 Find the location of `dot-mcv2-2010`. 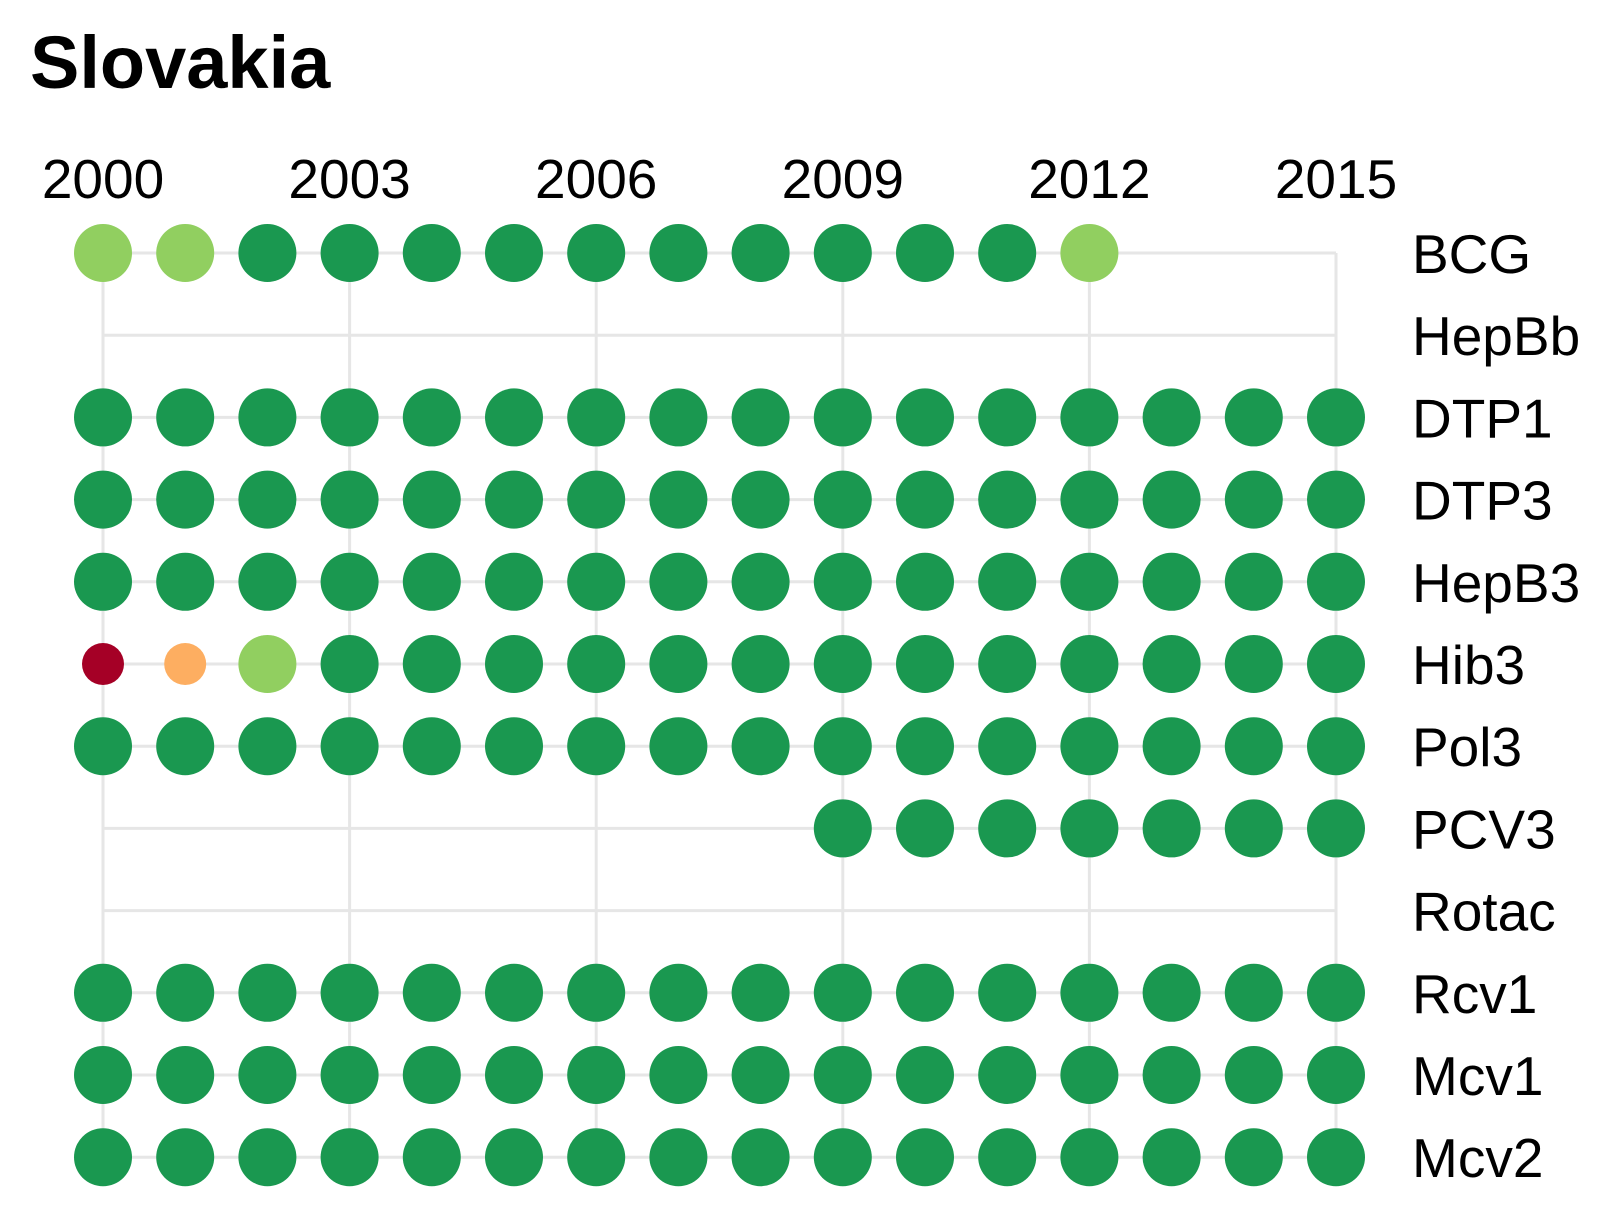

dot-mcv2-2010 is located at coordinates (925, 1157).